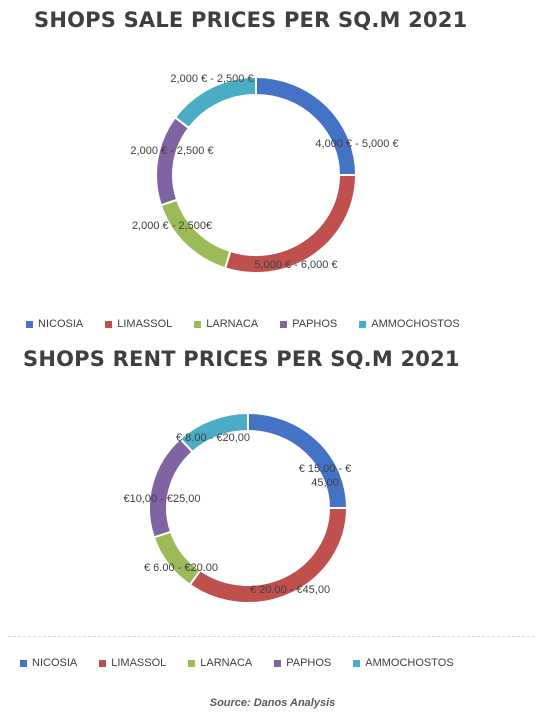 This screenshot has height=722, width=545. Describe the element at coordinates (290, 590) in the screenshot. I see `data-label-limassol: € 20.00 - €45,00` at that location.